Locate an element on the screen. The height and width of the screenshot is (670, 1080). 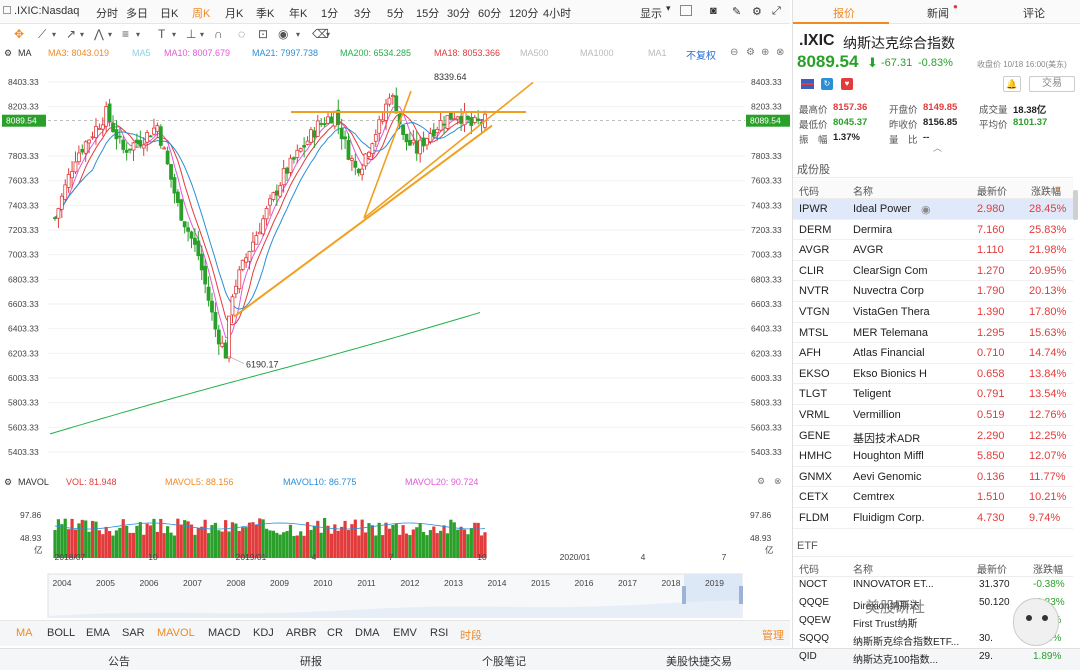
measure-icon: ⊥ is located at coordinates (191, 34).